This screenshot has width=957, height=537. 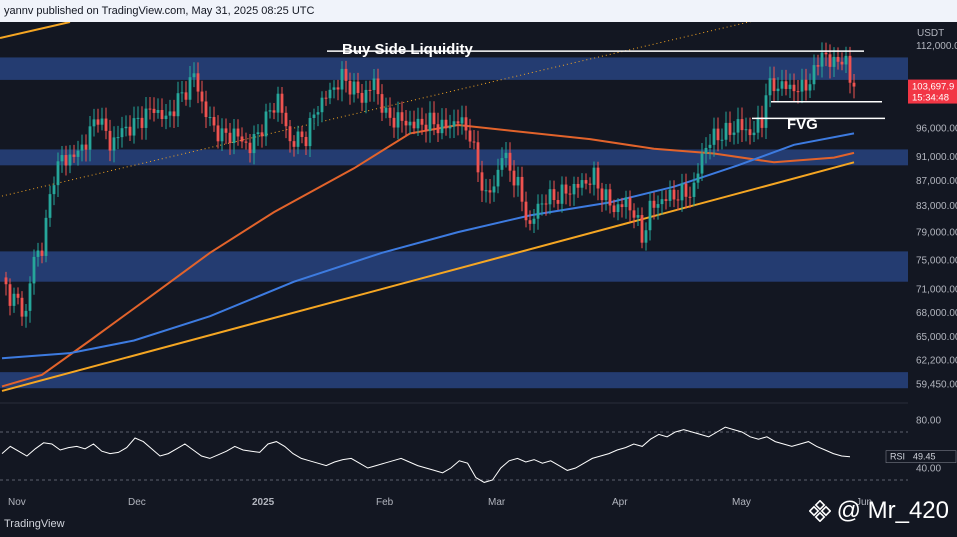 I want to click on price-tick: 68,000.00, so click(x=936, y=313).